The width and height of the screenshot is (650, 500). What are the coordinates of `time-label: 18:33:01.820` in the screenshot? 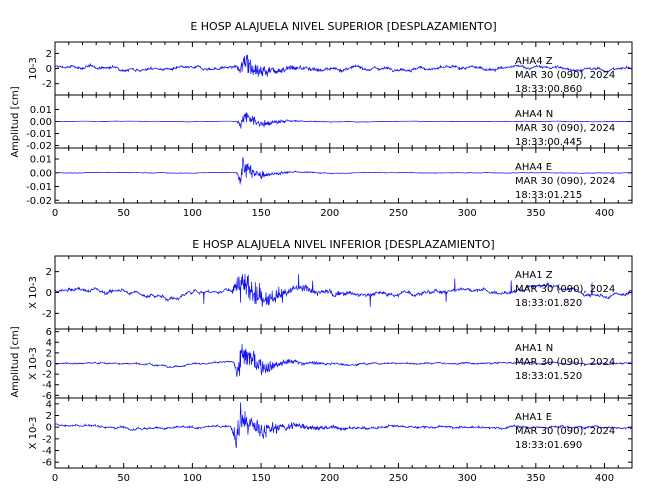 It's located at (548, 303).